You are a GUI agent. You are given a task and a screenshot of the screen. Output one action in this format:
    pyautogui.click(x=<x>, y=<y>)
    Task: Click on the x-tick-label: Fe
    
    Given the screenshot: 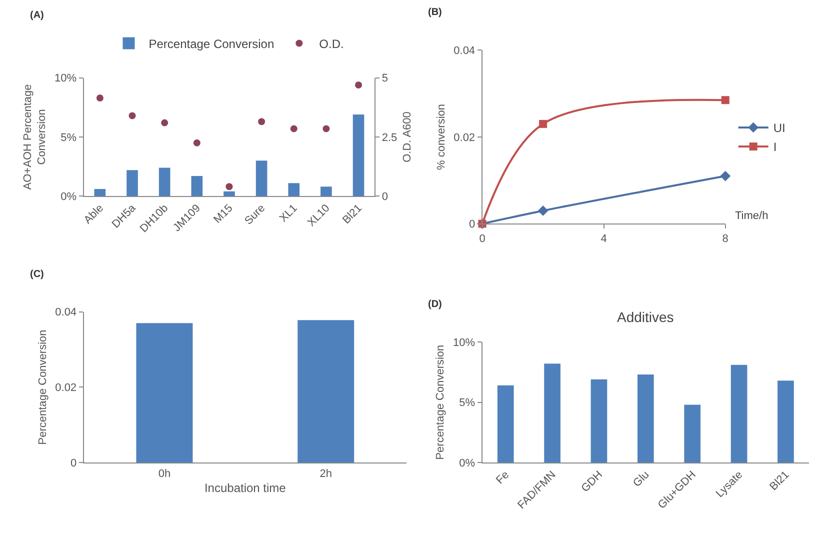 What is the action you would take?
    pyautogui.click(x=503, y=477)
    